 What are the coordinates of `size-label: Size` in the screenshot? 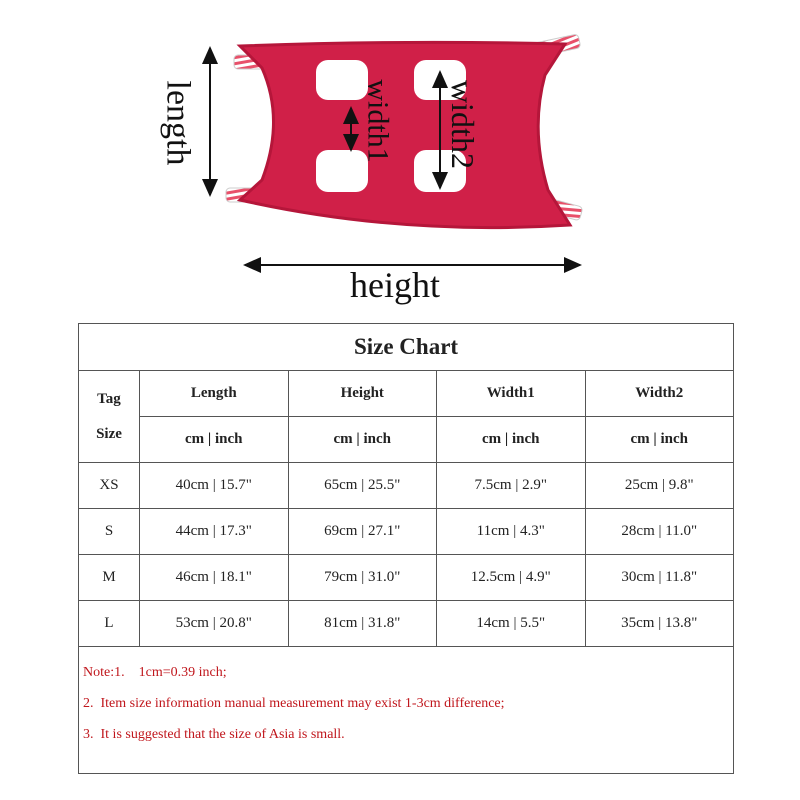 It's located at (109, 433).